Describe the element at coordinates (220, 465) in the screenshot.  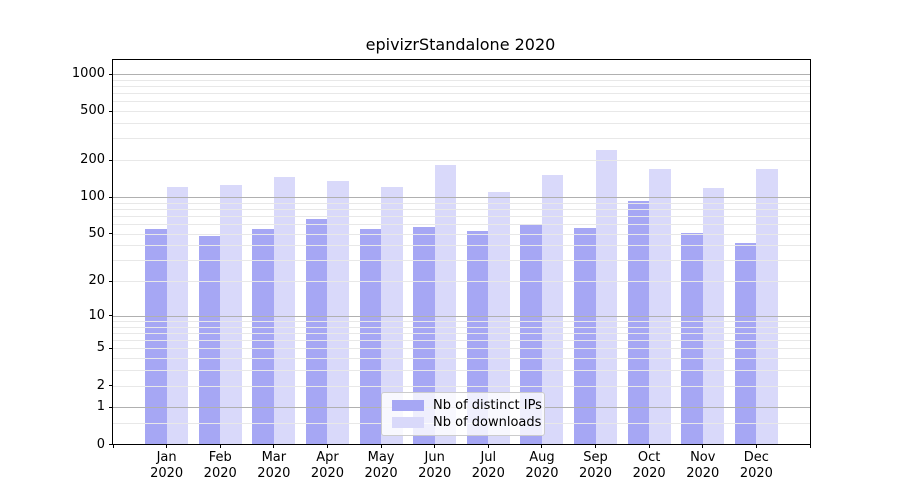
I see `x-tick-label-feb: Feb 2020` at that location.